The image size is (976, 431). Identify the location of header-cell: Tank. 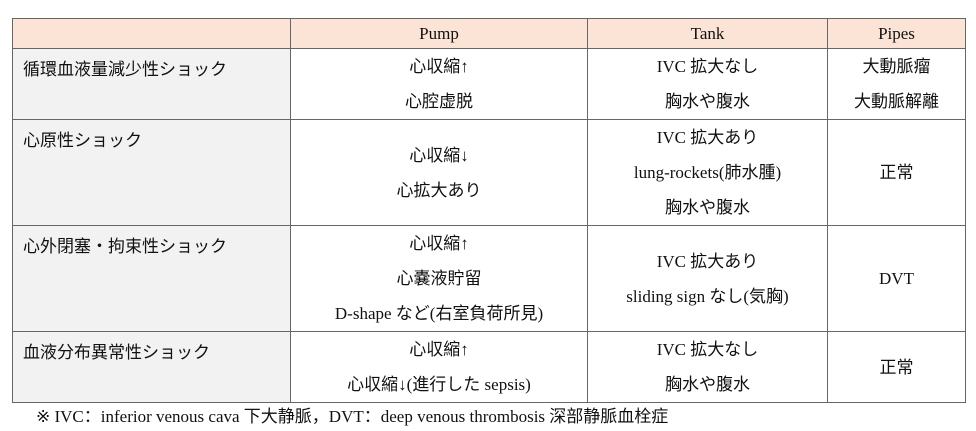
(707, 33).